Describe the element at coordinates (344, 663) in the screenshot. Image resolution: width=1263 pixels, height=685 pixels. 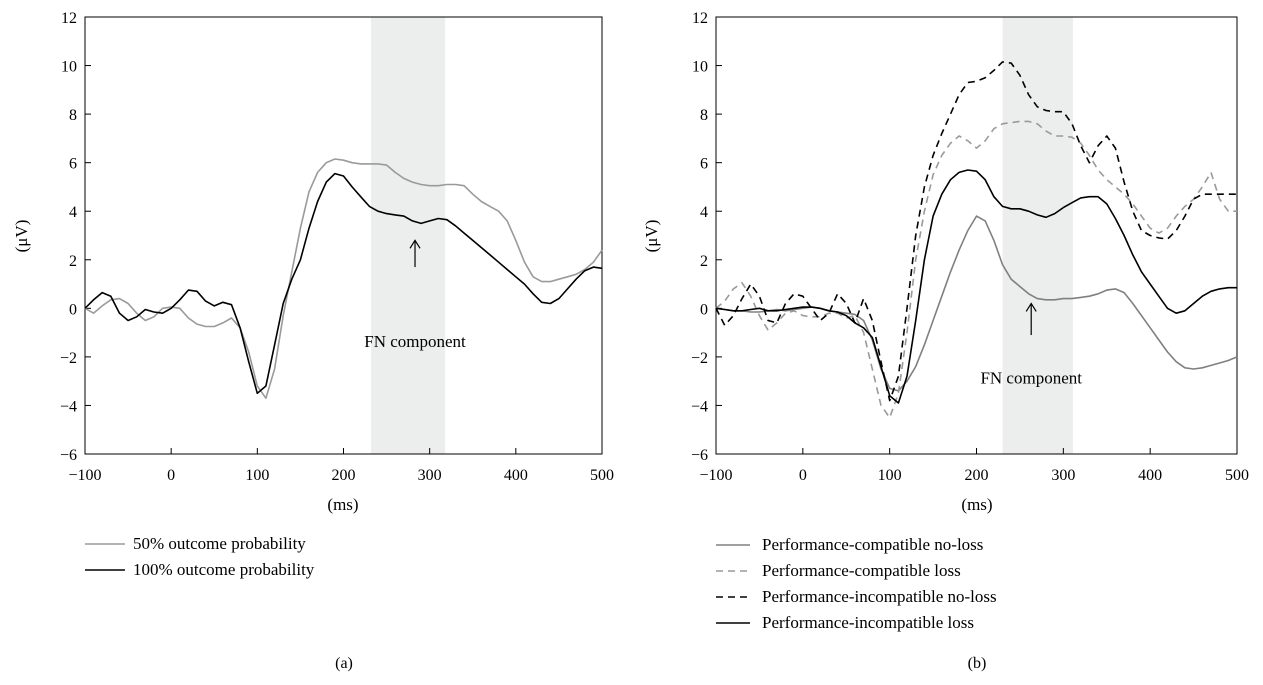
I see `panel-label: (a)` at that location.